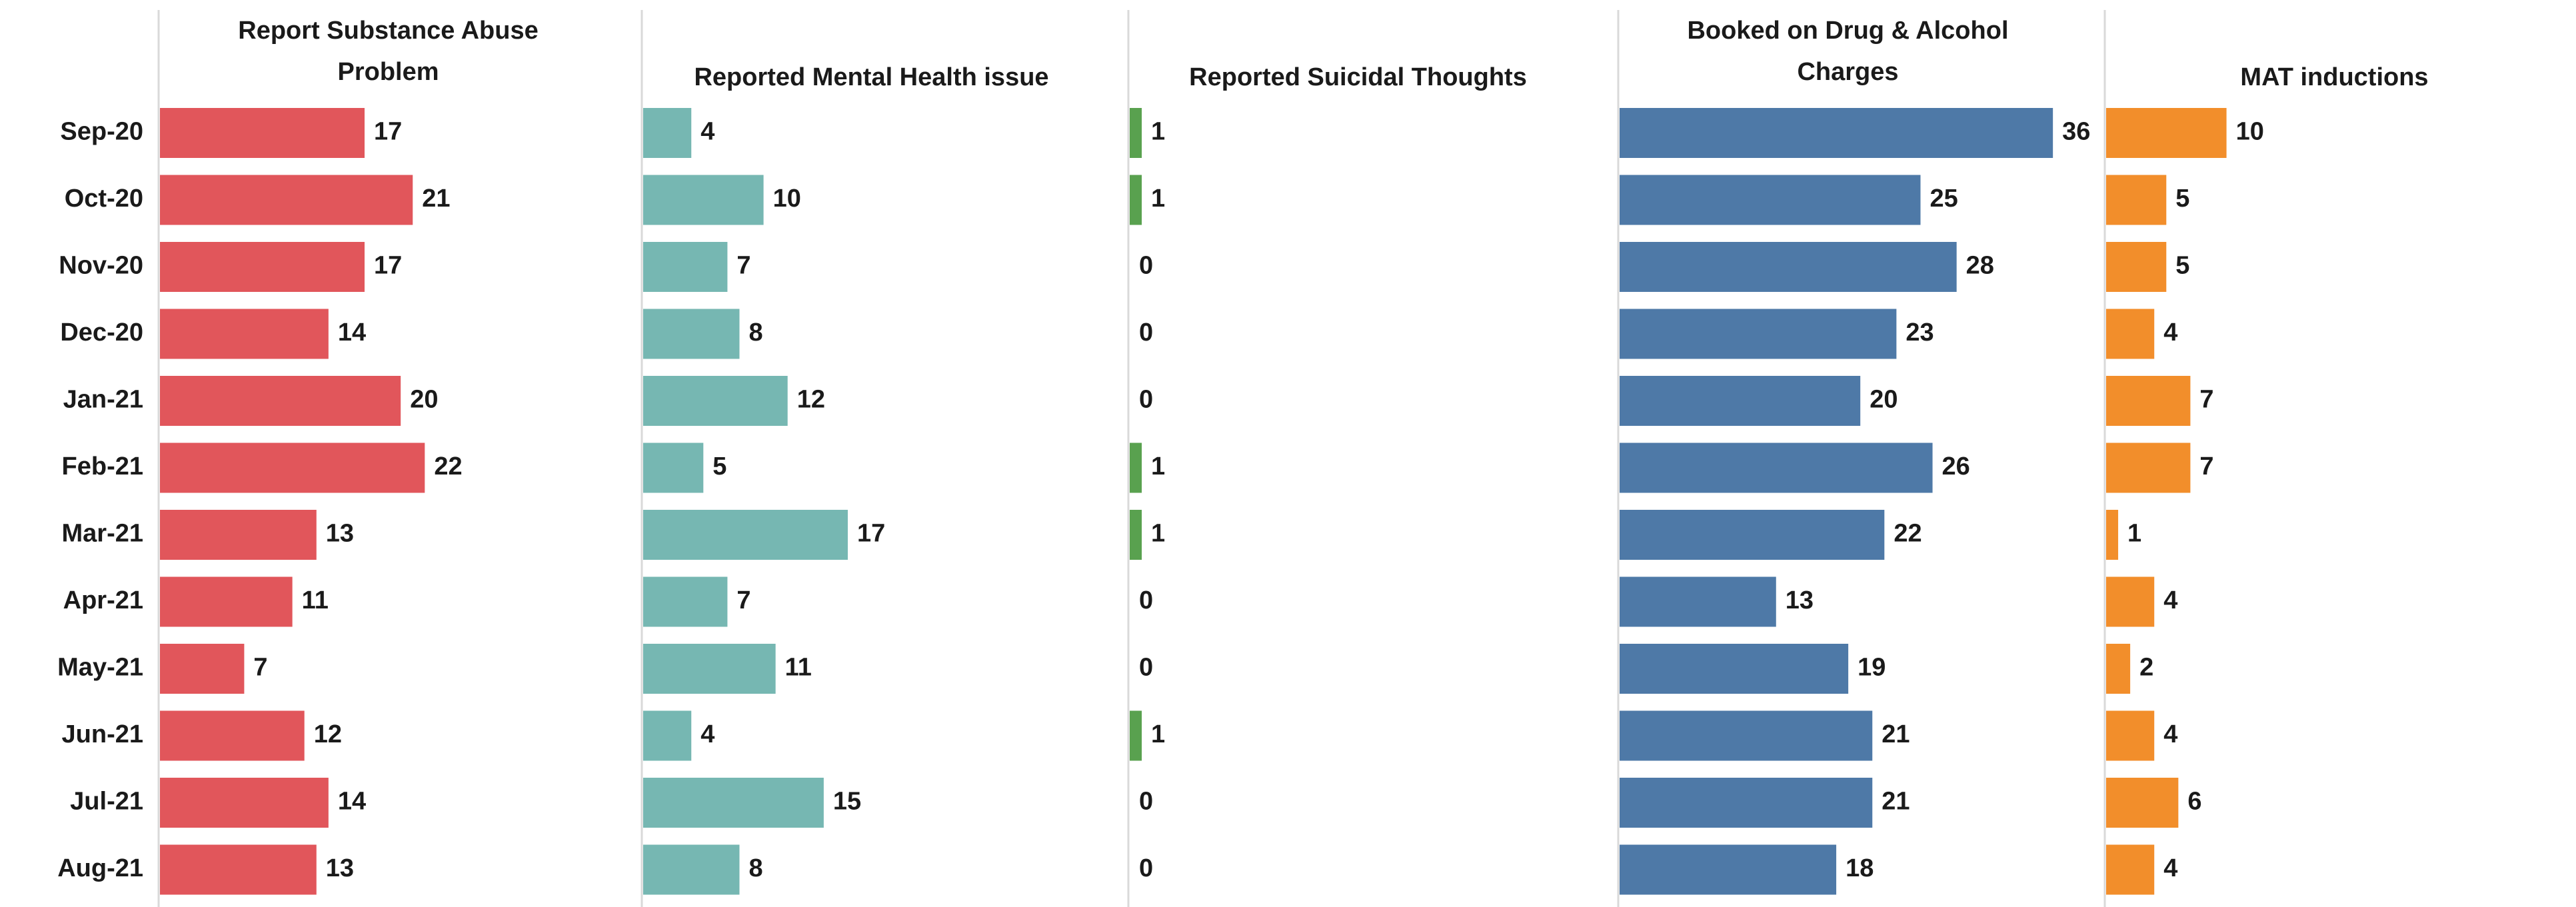 The image size is (2576, 907). Describe the element at coordinates (101, 266) in the screenshot. I see `row-label: Nov-20` at that location.